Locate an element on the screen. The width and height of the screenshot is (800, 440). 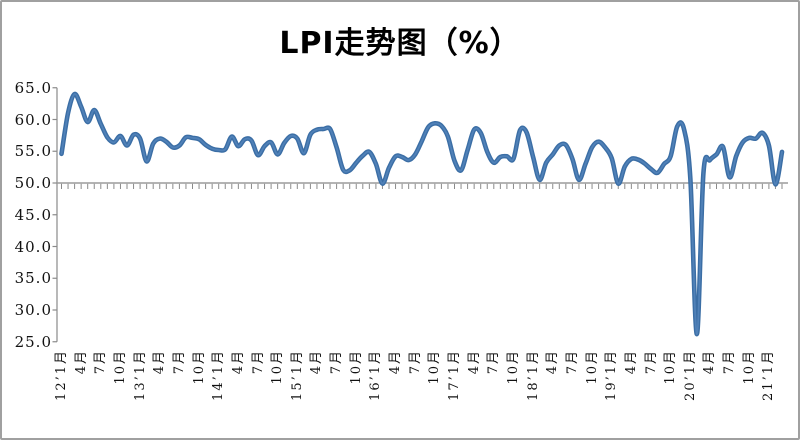
y-axis-tick-label: 35.0 is located at coordinates (33, 278).